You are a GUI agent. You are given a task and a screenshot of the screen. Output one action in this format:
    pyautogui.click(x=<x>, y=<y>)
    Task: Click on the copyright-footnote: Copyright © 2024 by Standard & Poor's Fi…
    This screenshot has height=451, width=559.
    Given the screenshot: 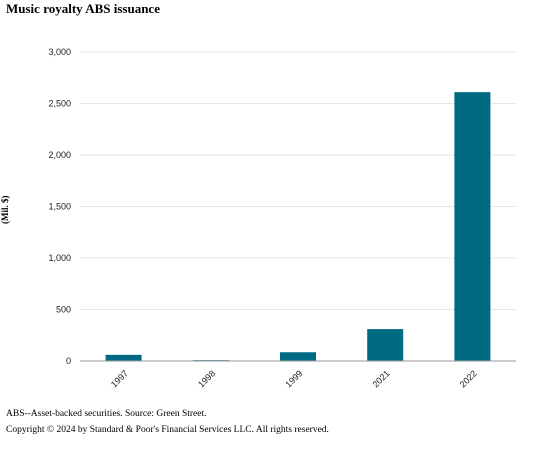 What is the action you would take?
    pyautogui.click(x=167, y=430)
    